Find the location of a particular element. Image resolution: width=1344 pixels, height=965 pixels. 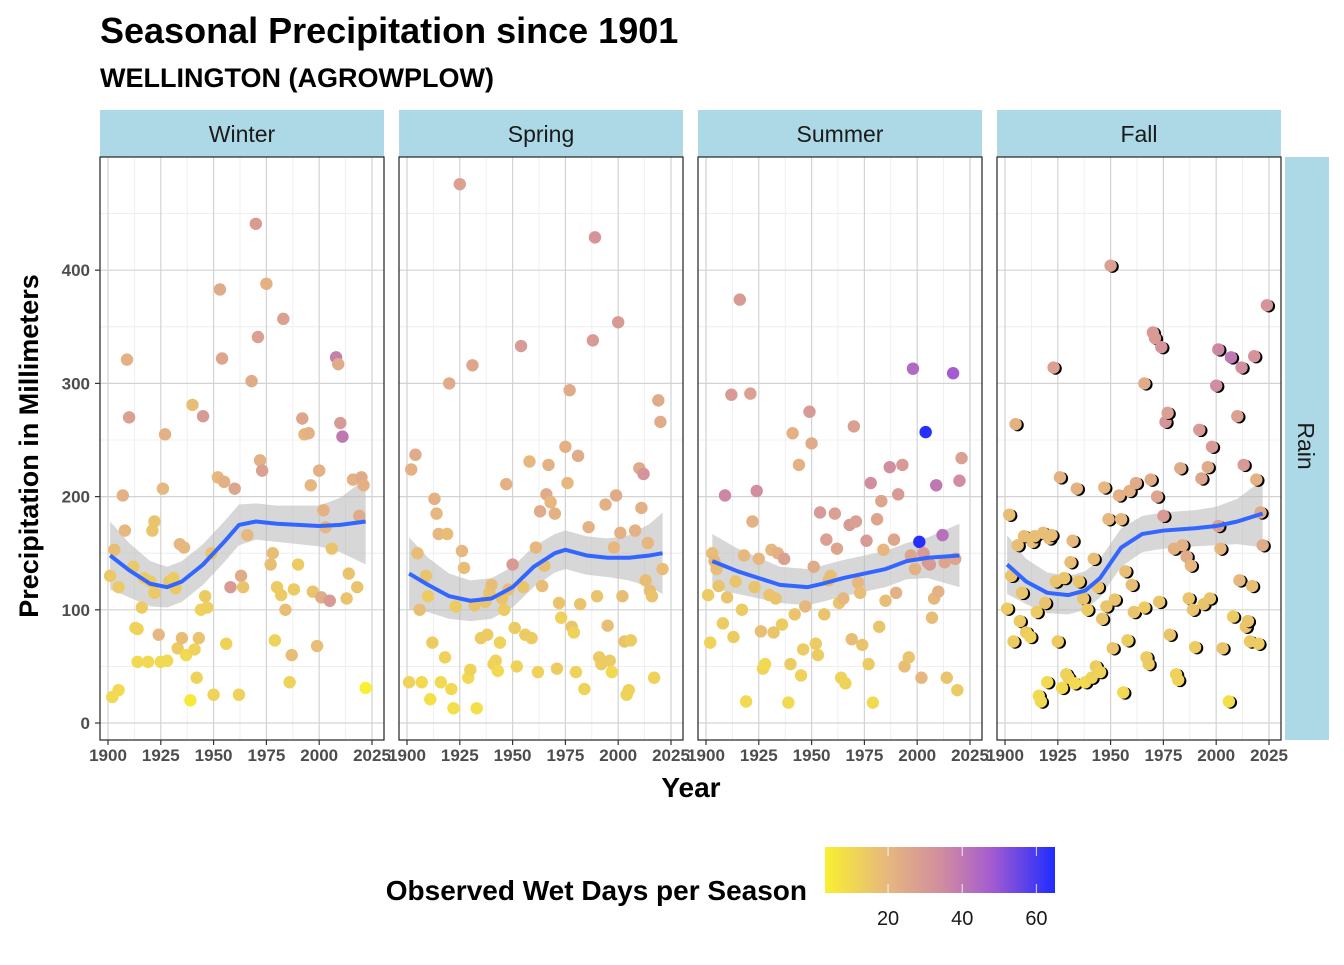

x-tick-label: 1950 is located at coordinates (1111, 755).